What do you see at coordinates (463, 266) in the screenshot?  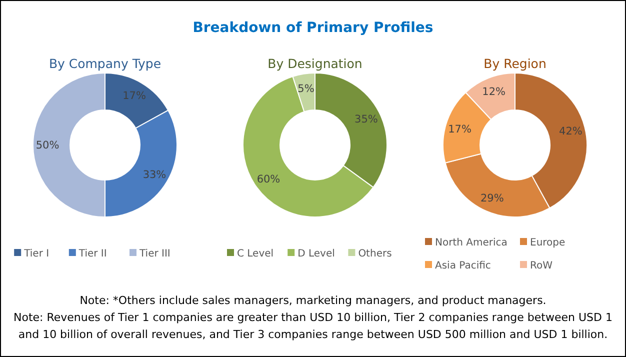 I see `legend-label: Asia Pacific` at bounding box center [463, 266].